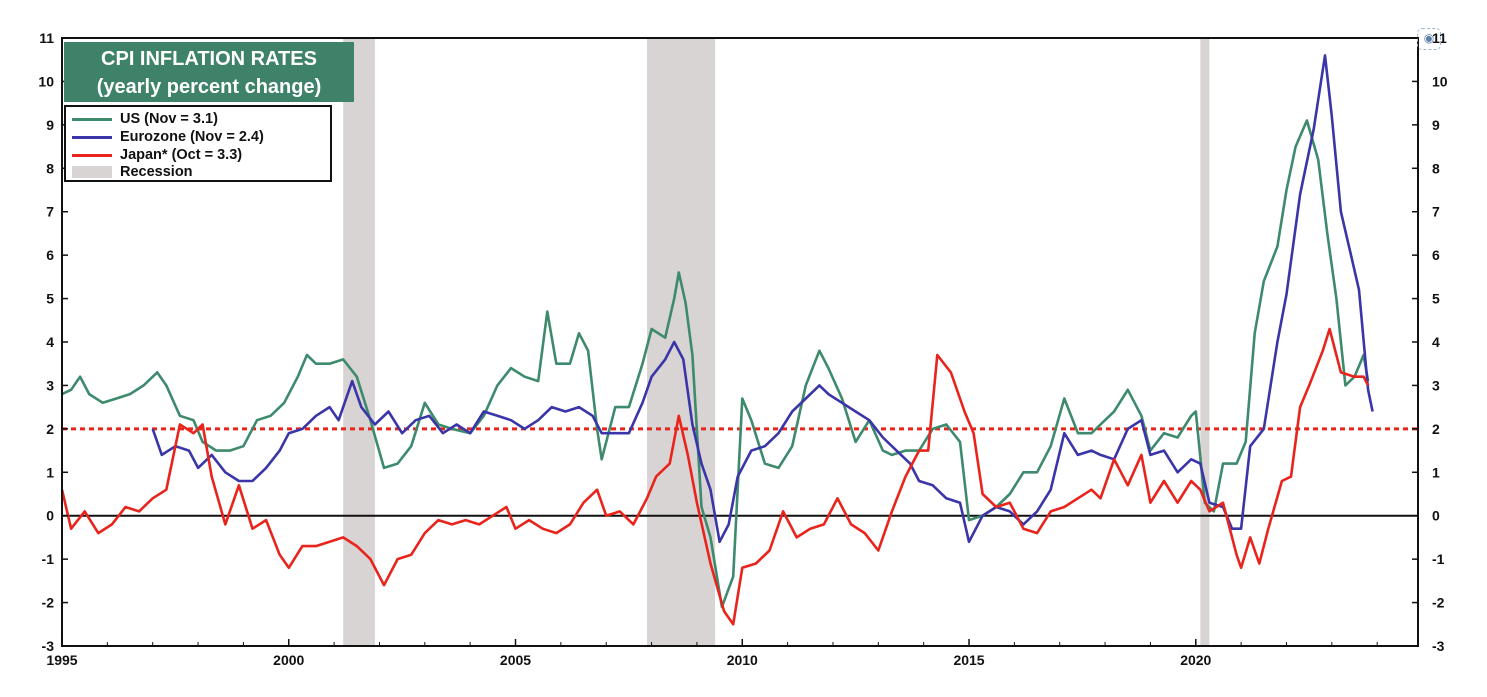 This screenshot has width=1487, height=697. I want to click on legend-label-recession: Recession, so click(156, 172).